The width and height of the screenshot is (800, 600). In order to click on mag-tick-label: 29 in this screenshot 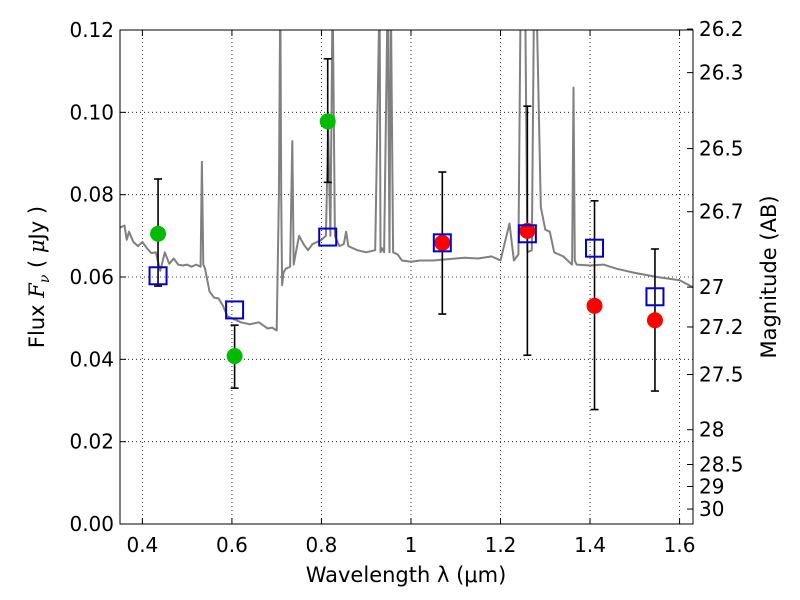, I will do `click(711, 486)`.